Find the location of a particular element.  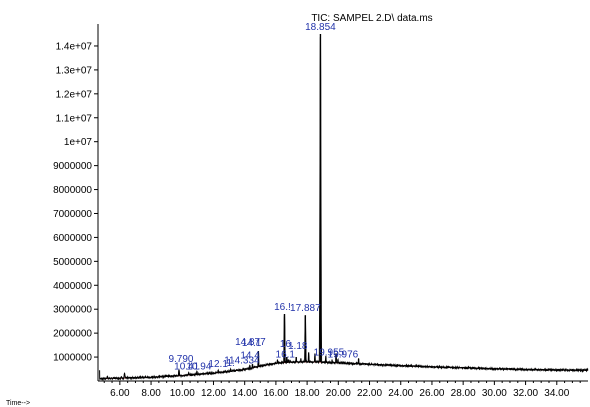

chart-title: TIC: SAMPEL 2.D\ data.ms is located at coordinates (371, 18).